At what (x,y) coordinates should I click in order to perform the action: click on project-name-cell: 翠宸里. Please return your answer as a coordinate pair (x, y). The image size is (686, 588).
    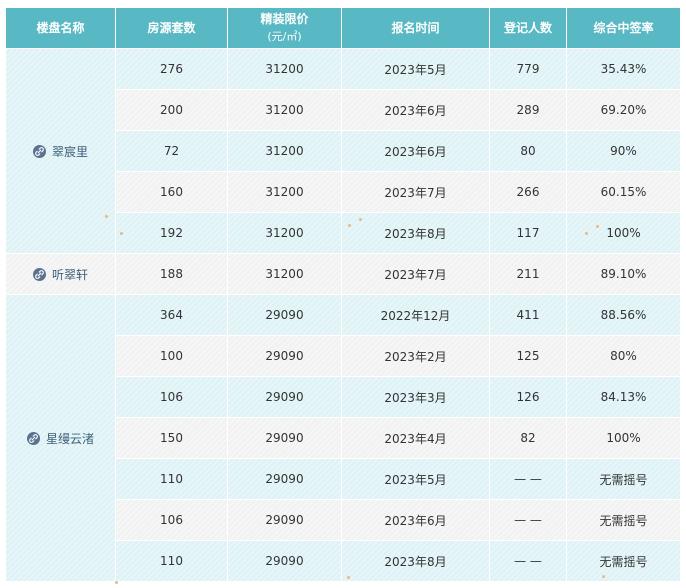
    Looking at the image, I should click on (60, 151).